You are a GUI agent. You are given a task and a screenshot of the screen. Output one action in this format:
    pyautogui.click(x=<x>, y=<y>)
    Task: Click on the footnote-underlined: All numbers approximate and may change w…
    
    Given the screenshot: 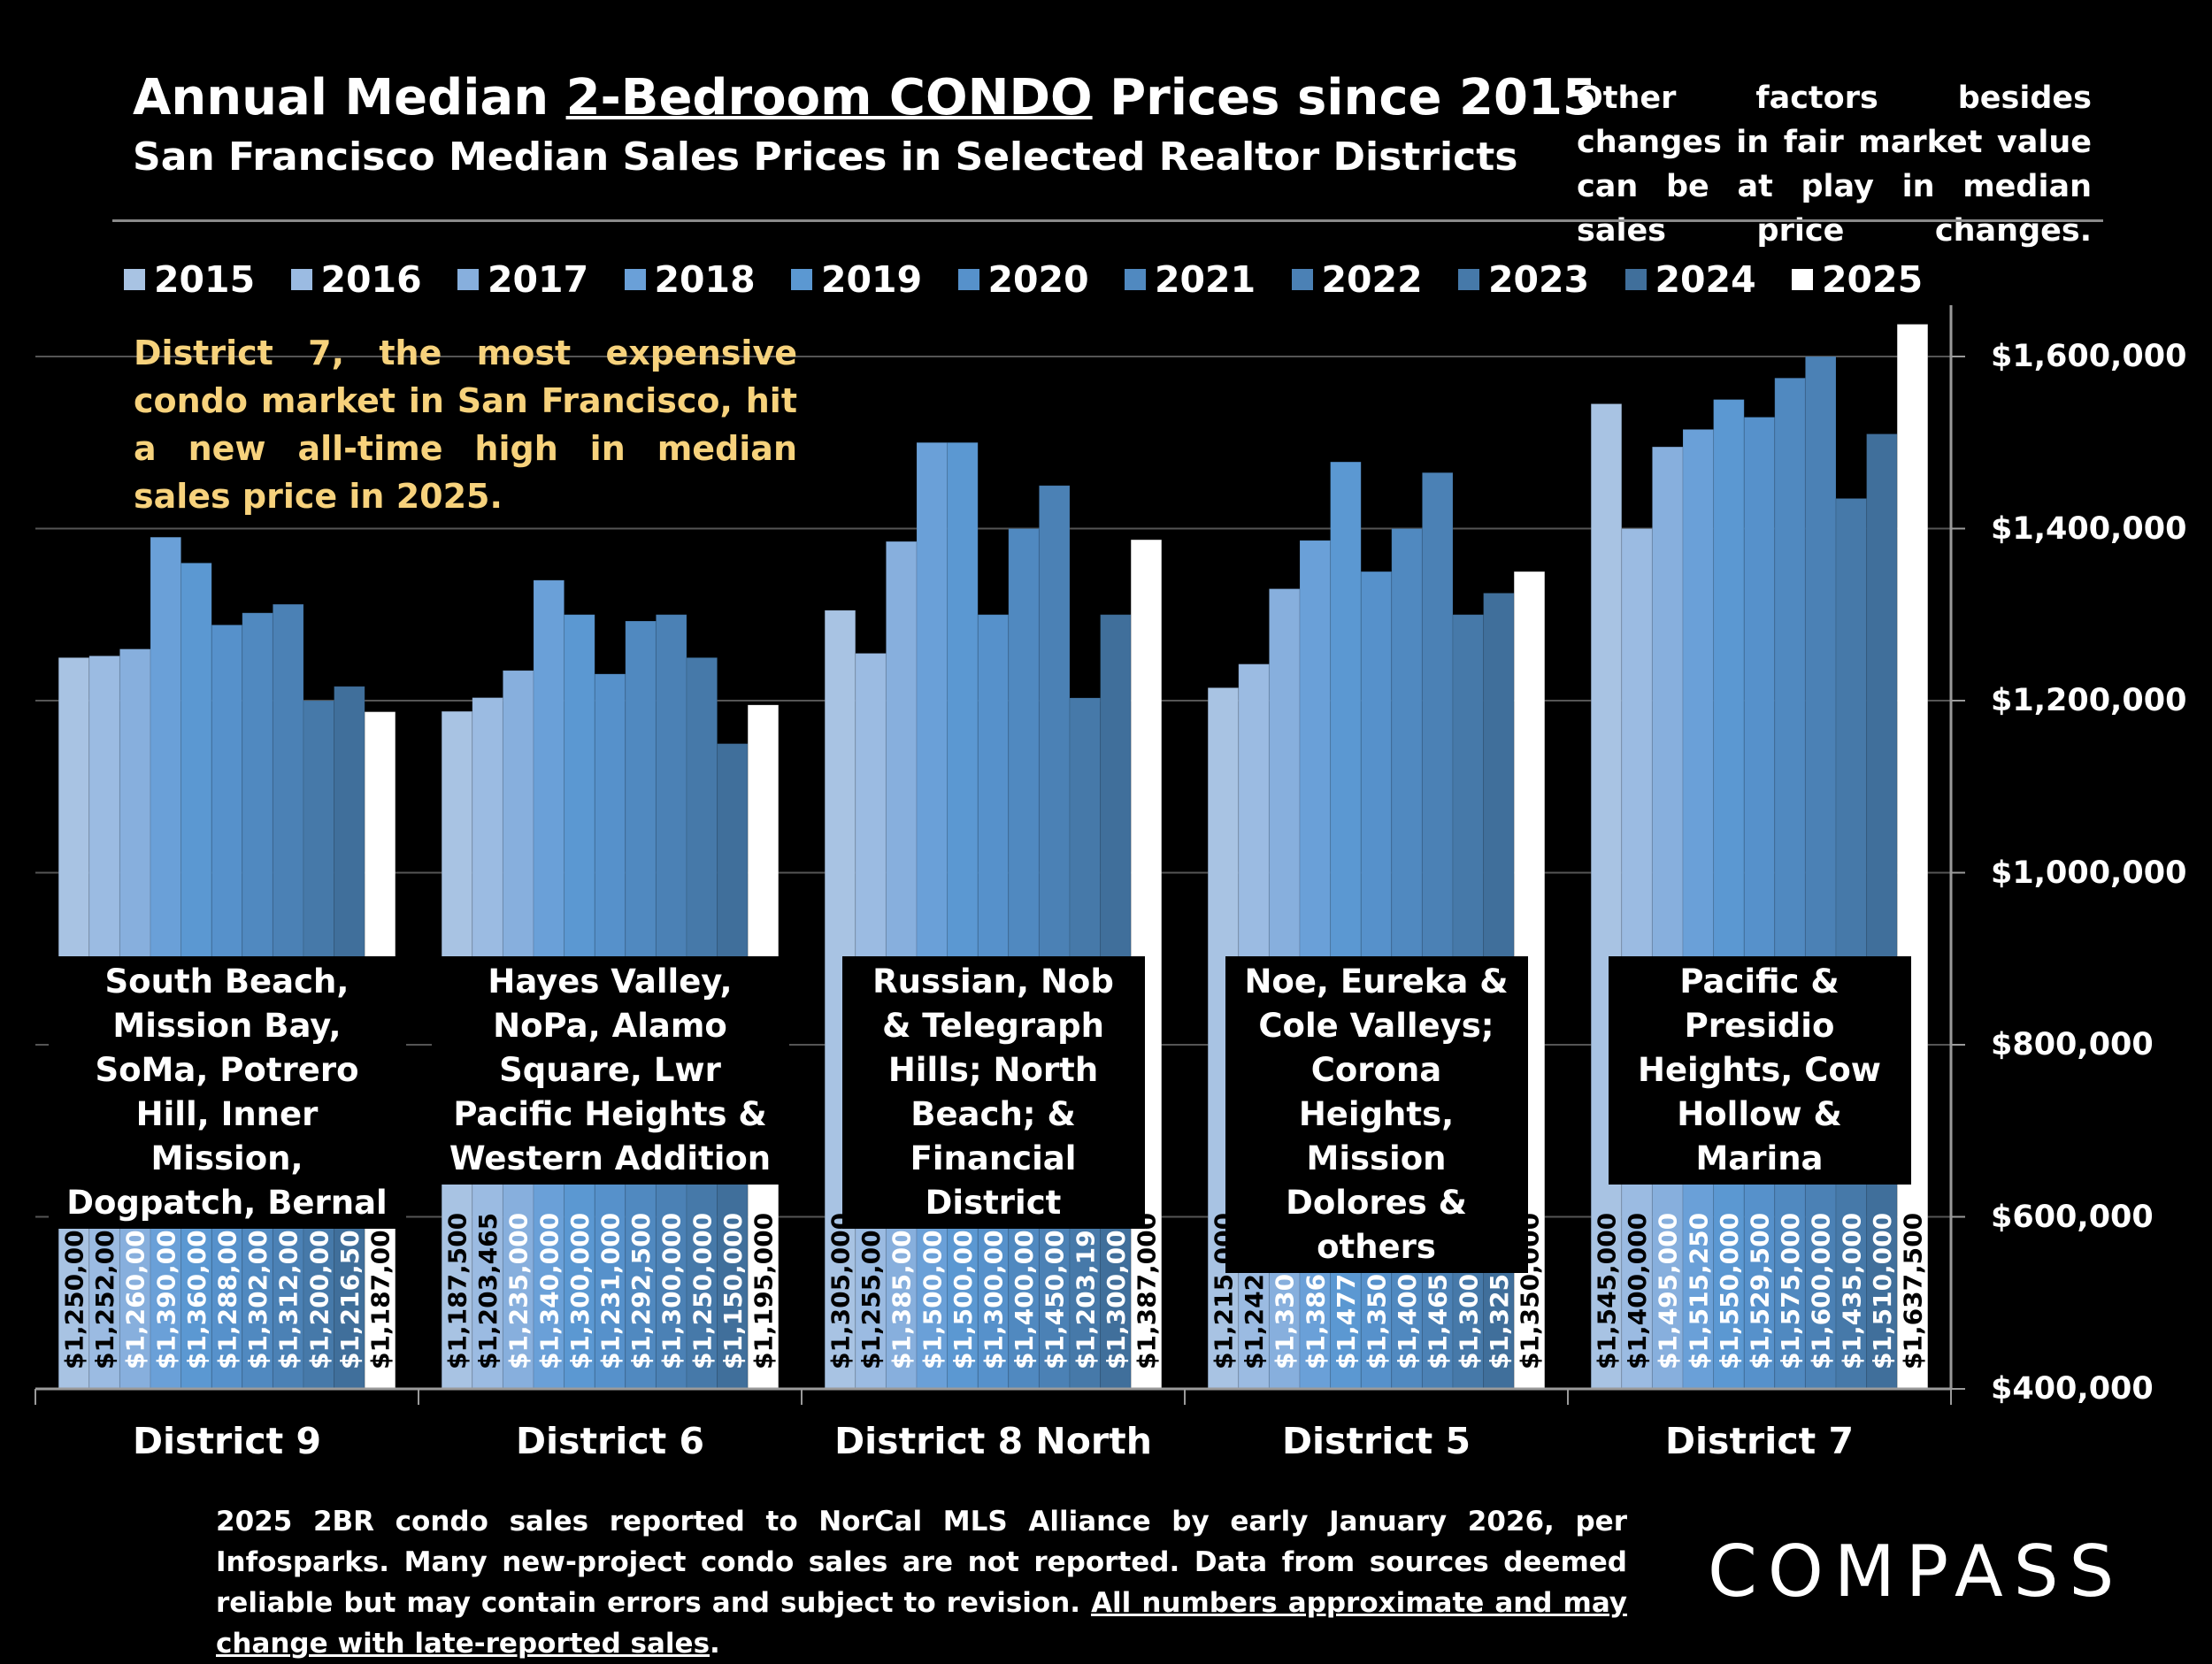 What is the action you would take?
    pyautogui.click(x=922, y=1623)
    